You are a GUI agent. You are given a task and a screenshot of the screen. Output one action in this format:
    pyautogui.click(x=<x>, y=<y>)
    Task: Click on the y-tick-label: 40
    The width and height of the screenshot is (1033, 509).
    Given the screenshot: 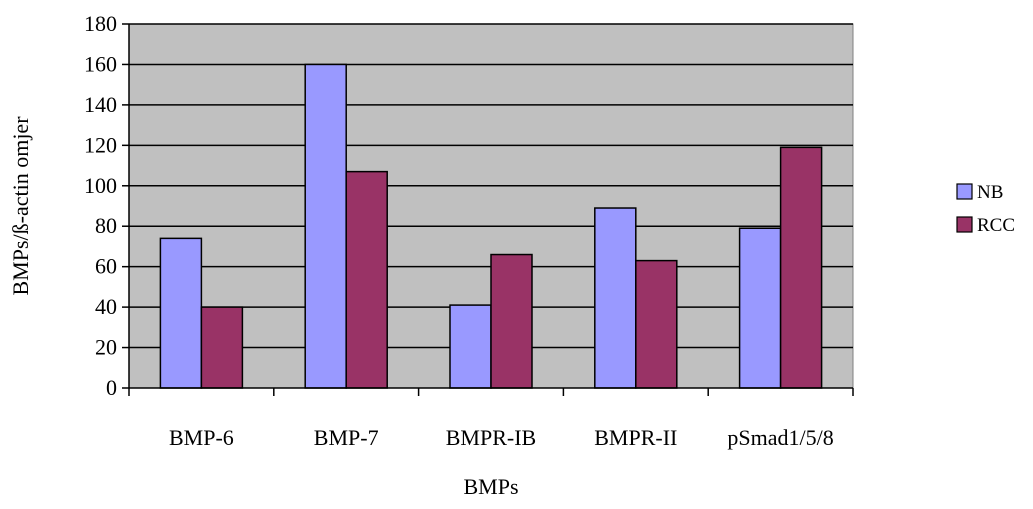 What is the action you would take?
    pyautogui.click(x=106, y=306)
    